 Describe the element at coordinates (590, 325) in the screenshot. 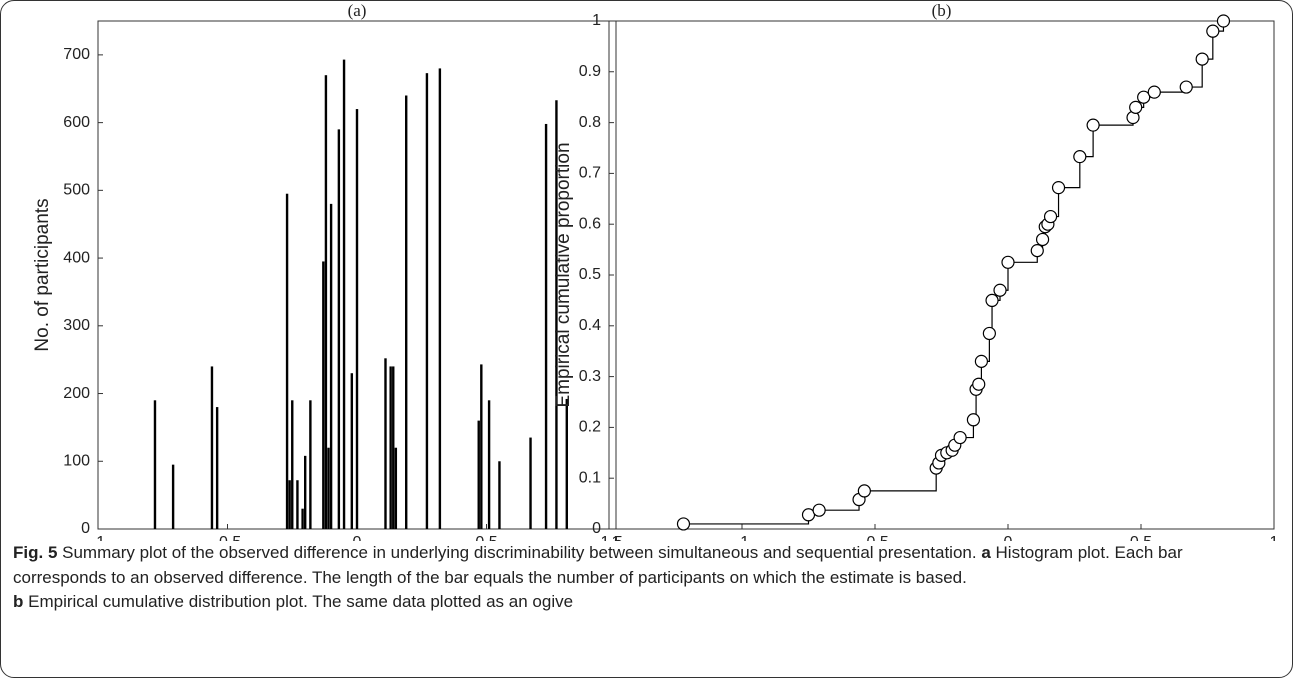

I see `y-tick-label: 0.4` at that location.